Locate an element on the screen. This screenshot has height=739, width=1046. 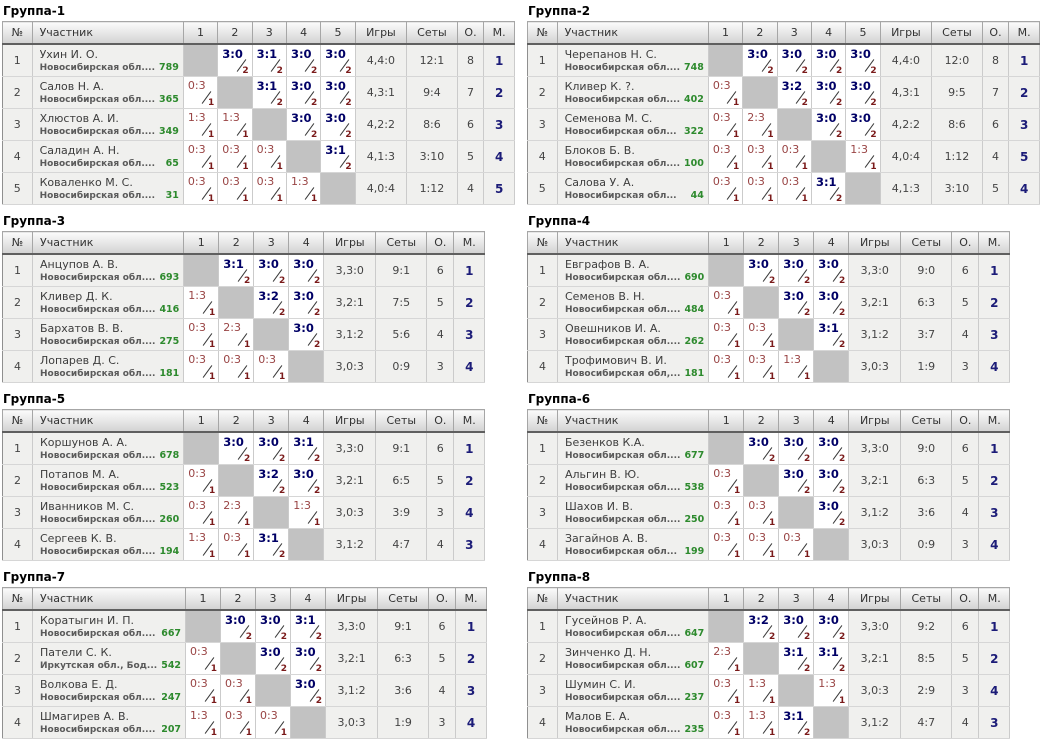
participant-subline: Новосибирская обл.... 247 is located at coordinates (110, 698).